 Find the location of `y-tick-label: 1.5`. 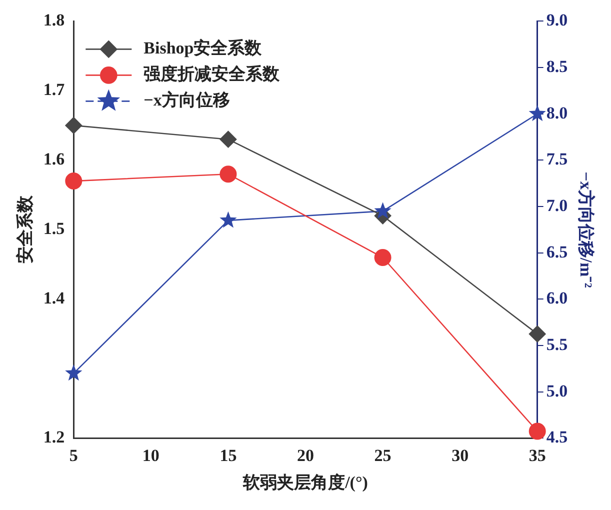

y-tick-label: 1.5 is located at coordinates (54, 228).